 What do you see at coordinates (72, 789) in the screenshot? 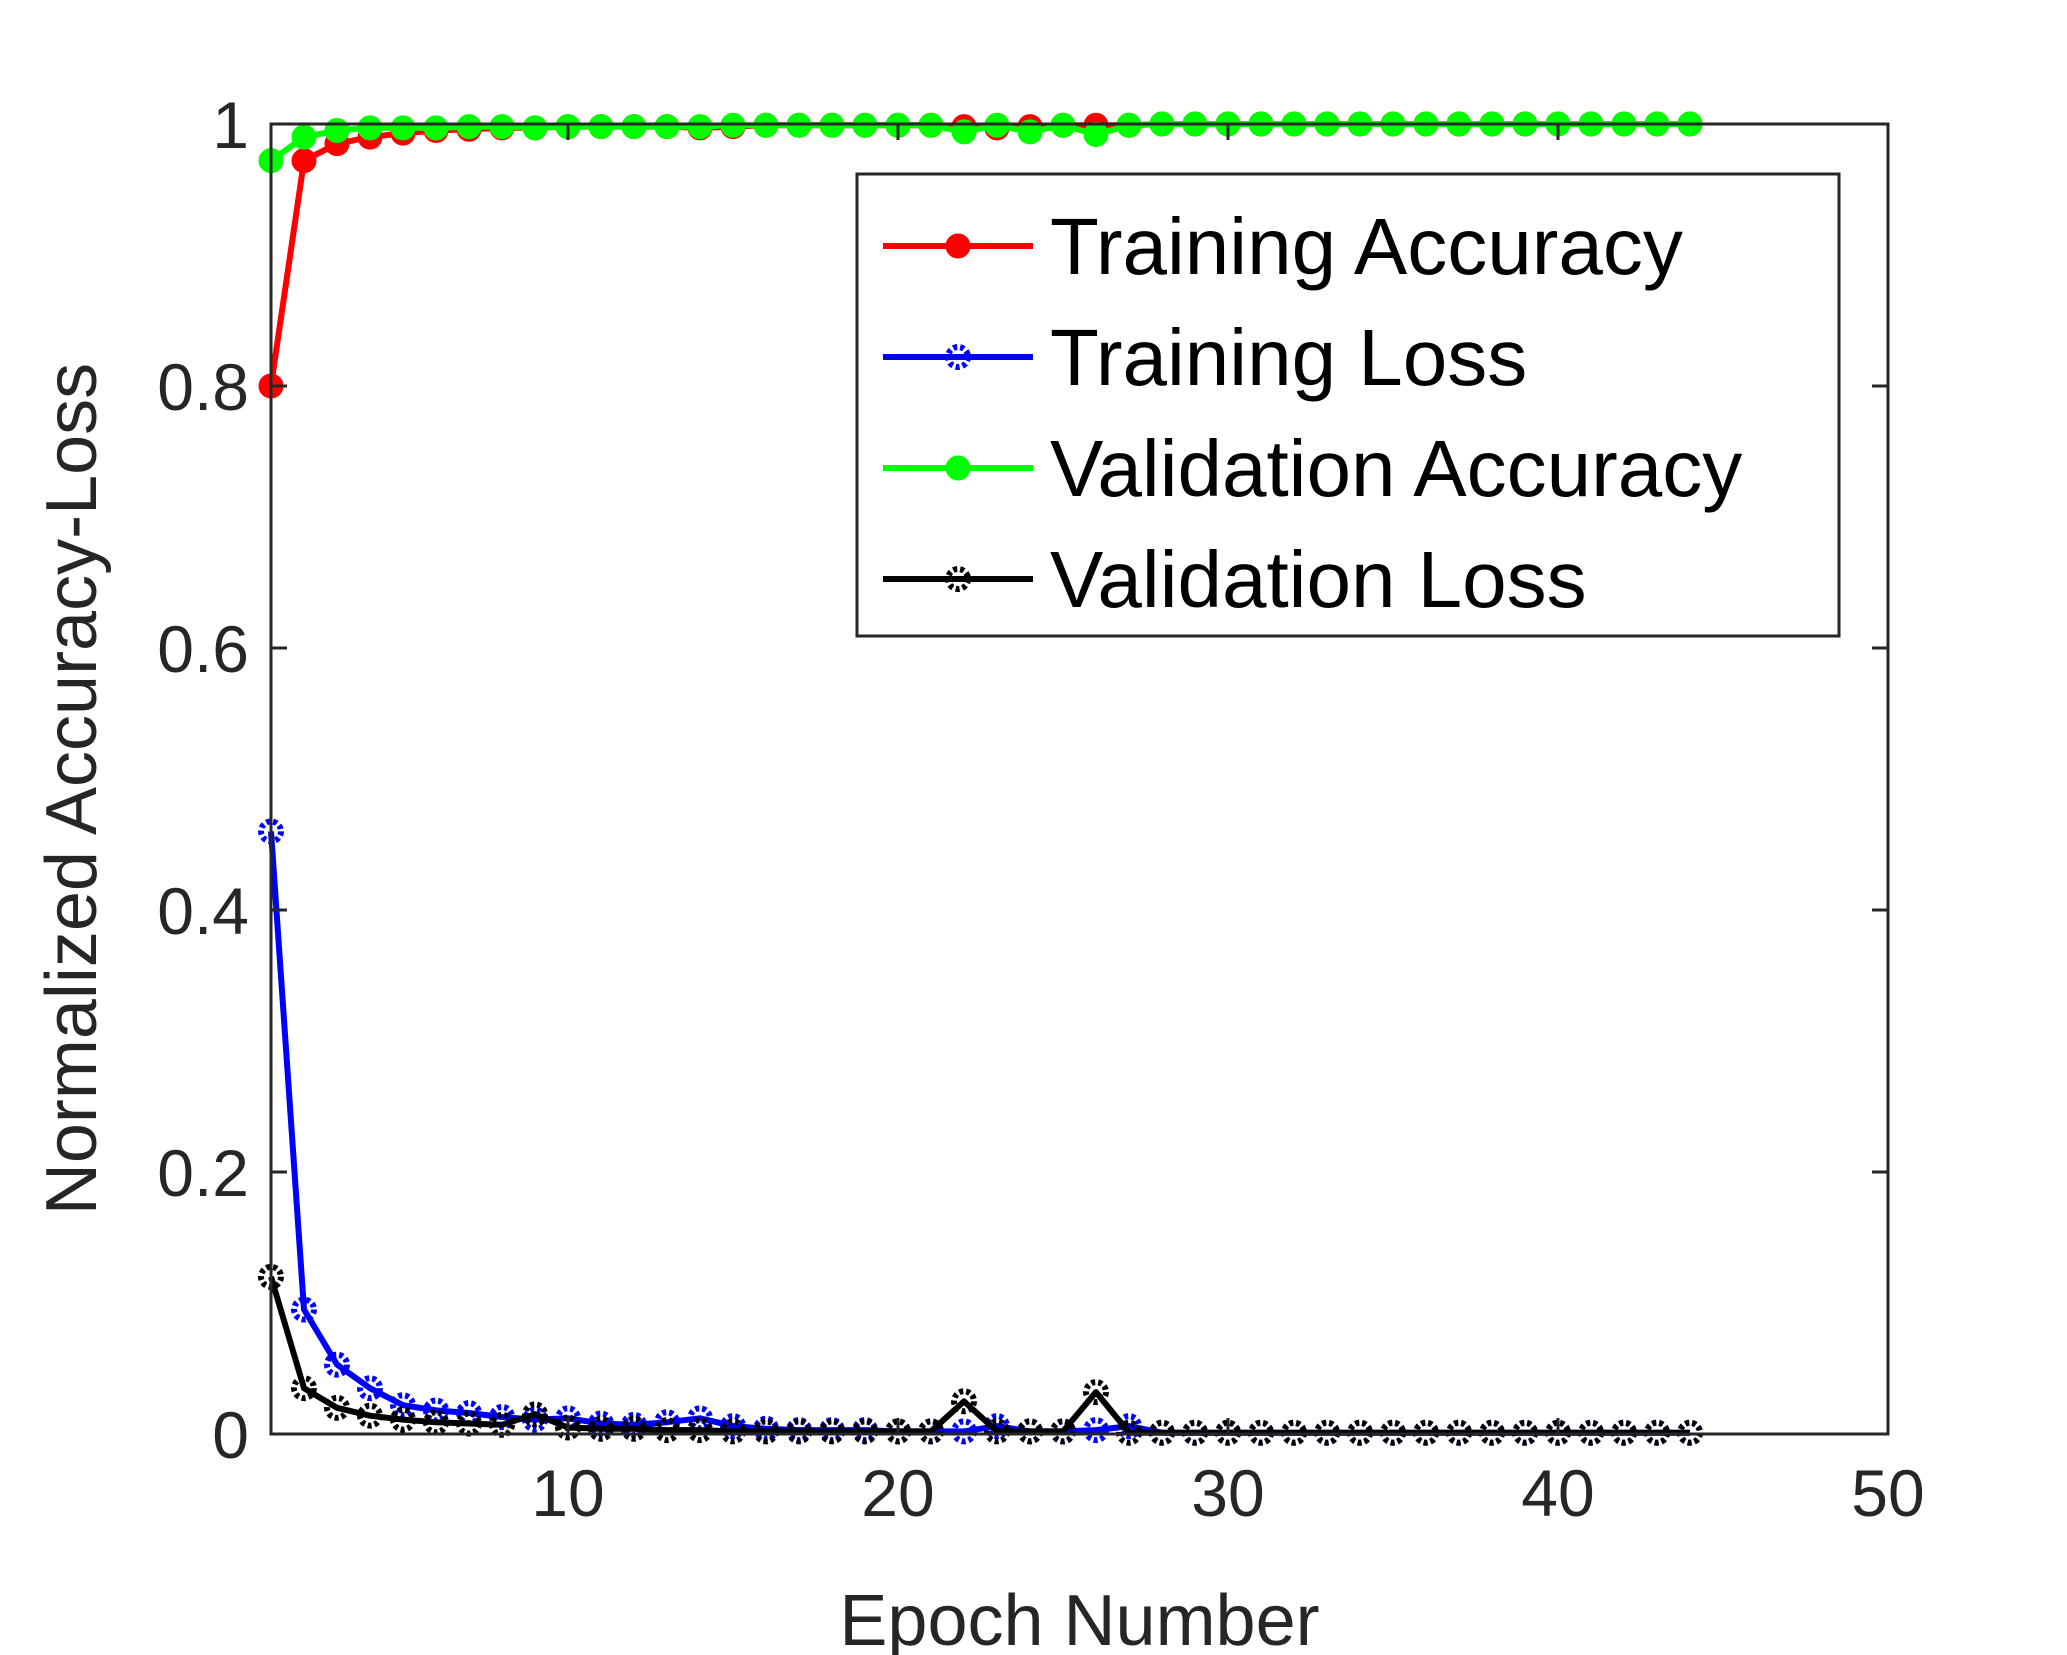
I see `y-axis-label: Normalized Accuracy-Loss` at bounding box center [72, 789].